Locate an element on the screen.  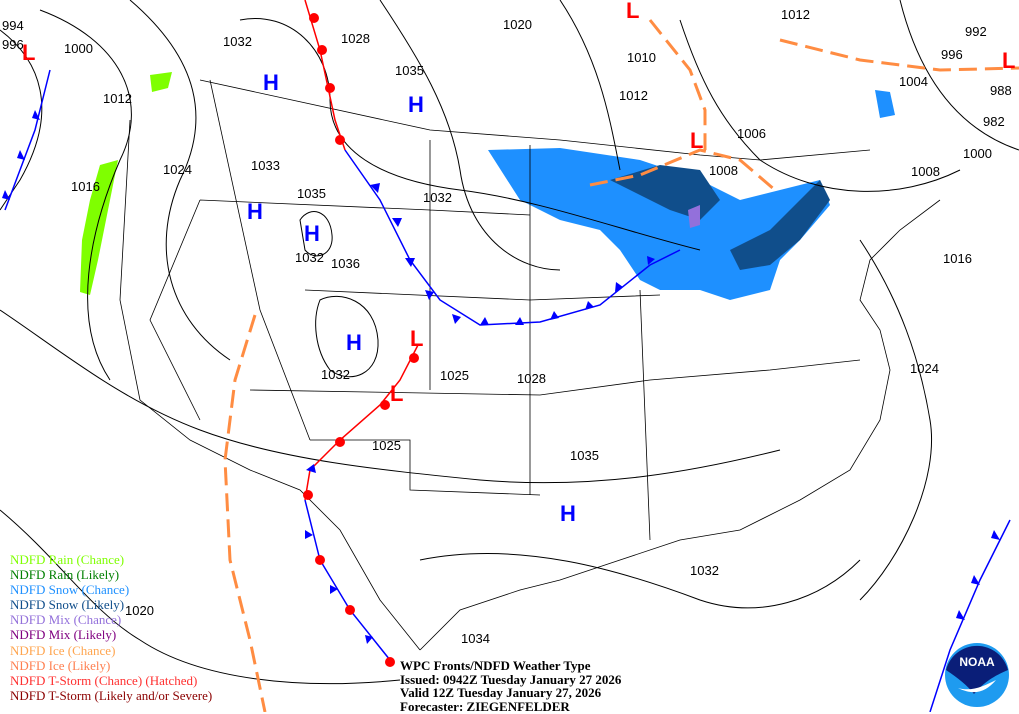
noaa-logo: NOAA is located at coordinates (977, 675).